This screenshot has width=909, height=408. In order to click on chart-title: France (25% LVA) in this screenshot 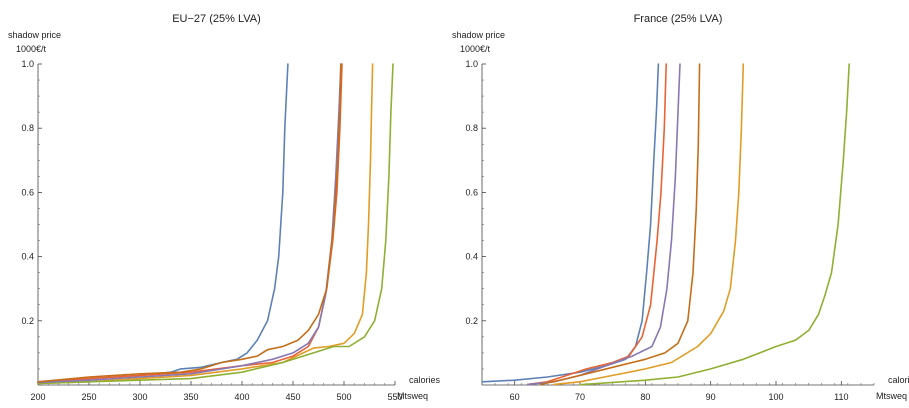, I will do `click(678, 19)`.